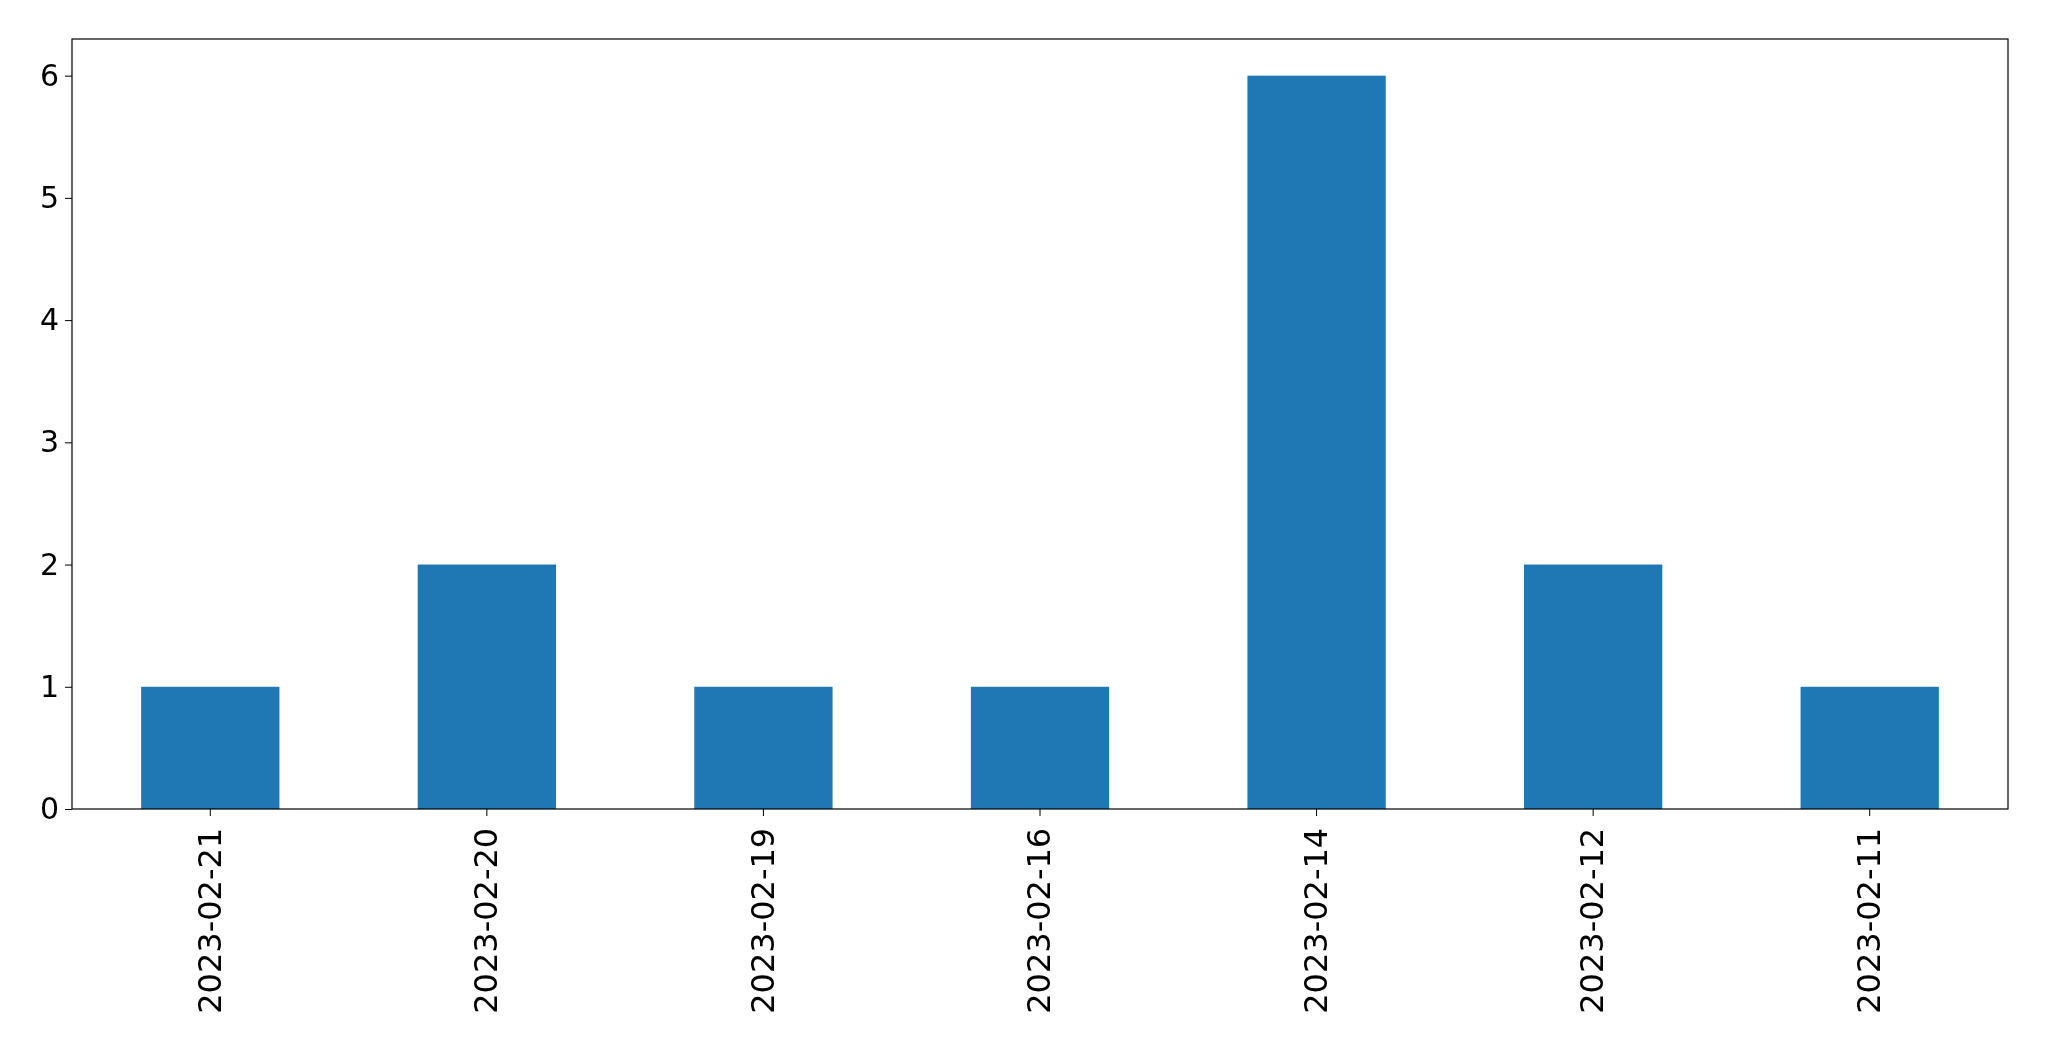 The width and height of the screenshot is (2049, 1061). What do you see at coordinates (1592, 920) in the screenshot?
I see `x-tick-label: 2023-02-12` at bounding box center [1592, 920].